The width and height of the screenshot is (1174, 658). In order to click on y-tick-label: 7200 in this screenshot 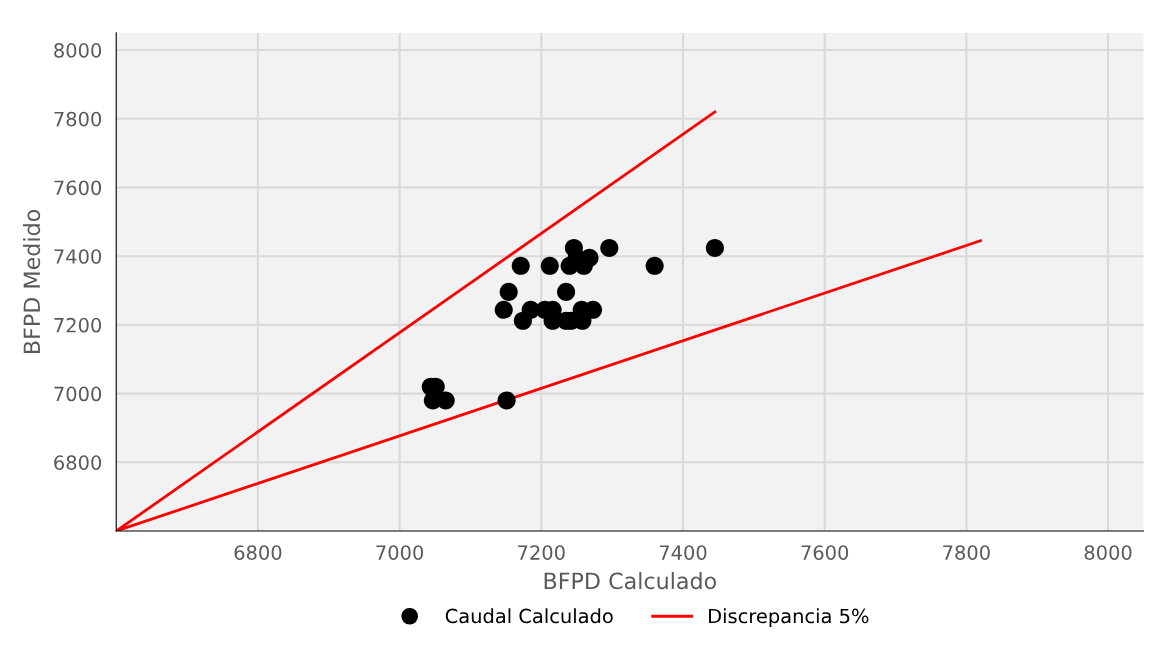, I will do `click(78, 325)`.